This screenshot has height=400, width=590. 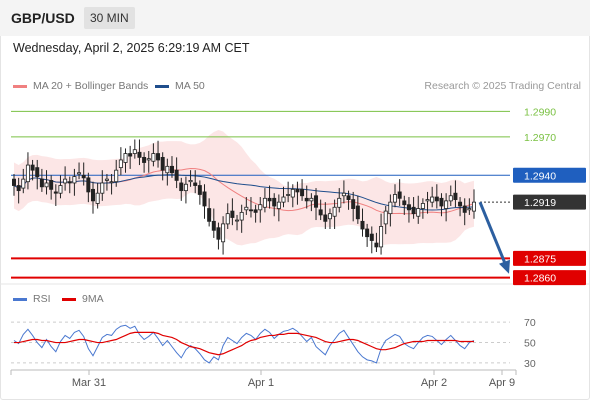 What do you see at coordinates (83, 299) in the screenshot?
I see `legend-9ma: 9MA` at bounding box center [83, 299].